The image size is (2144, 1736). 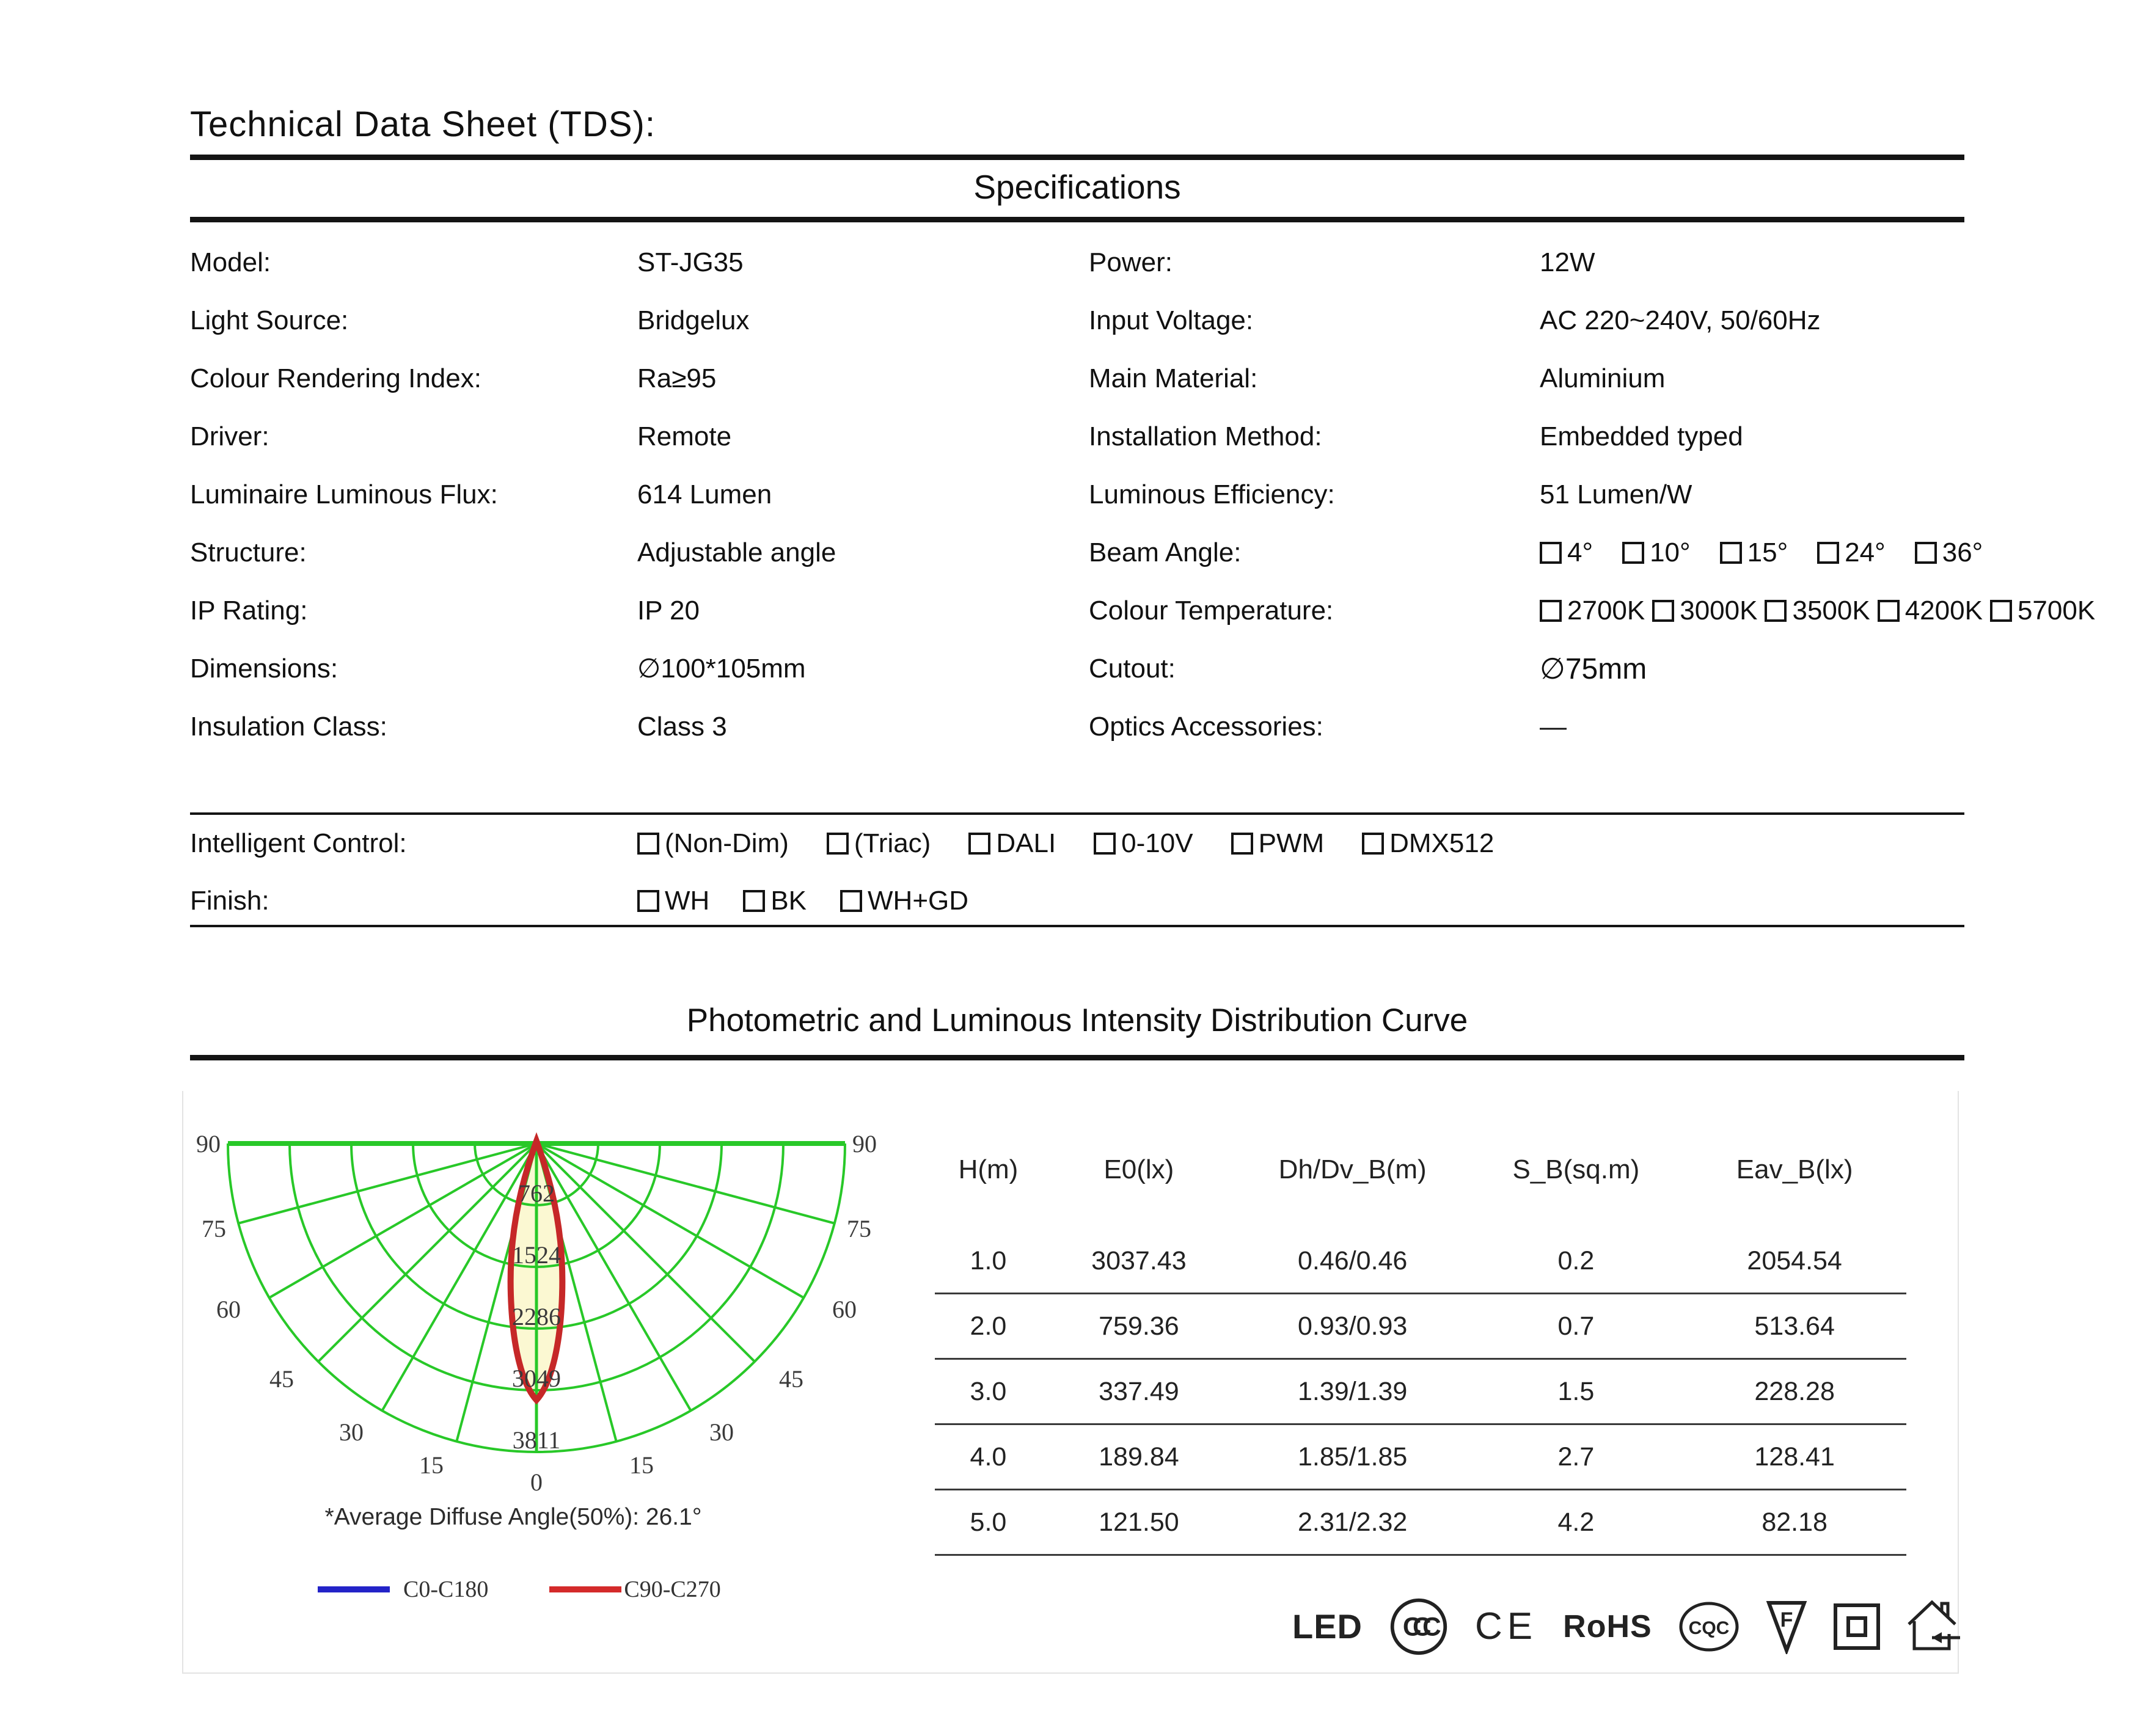 What do you see at coordinates (1353, 1260) in the screenshot?
I see `table-cell: 0.46/0.46` at bounding box center [1353, 1260].